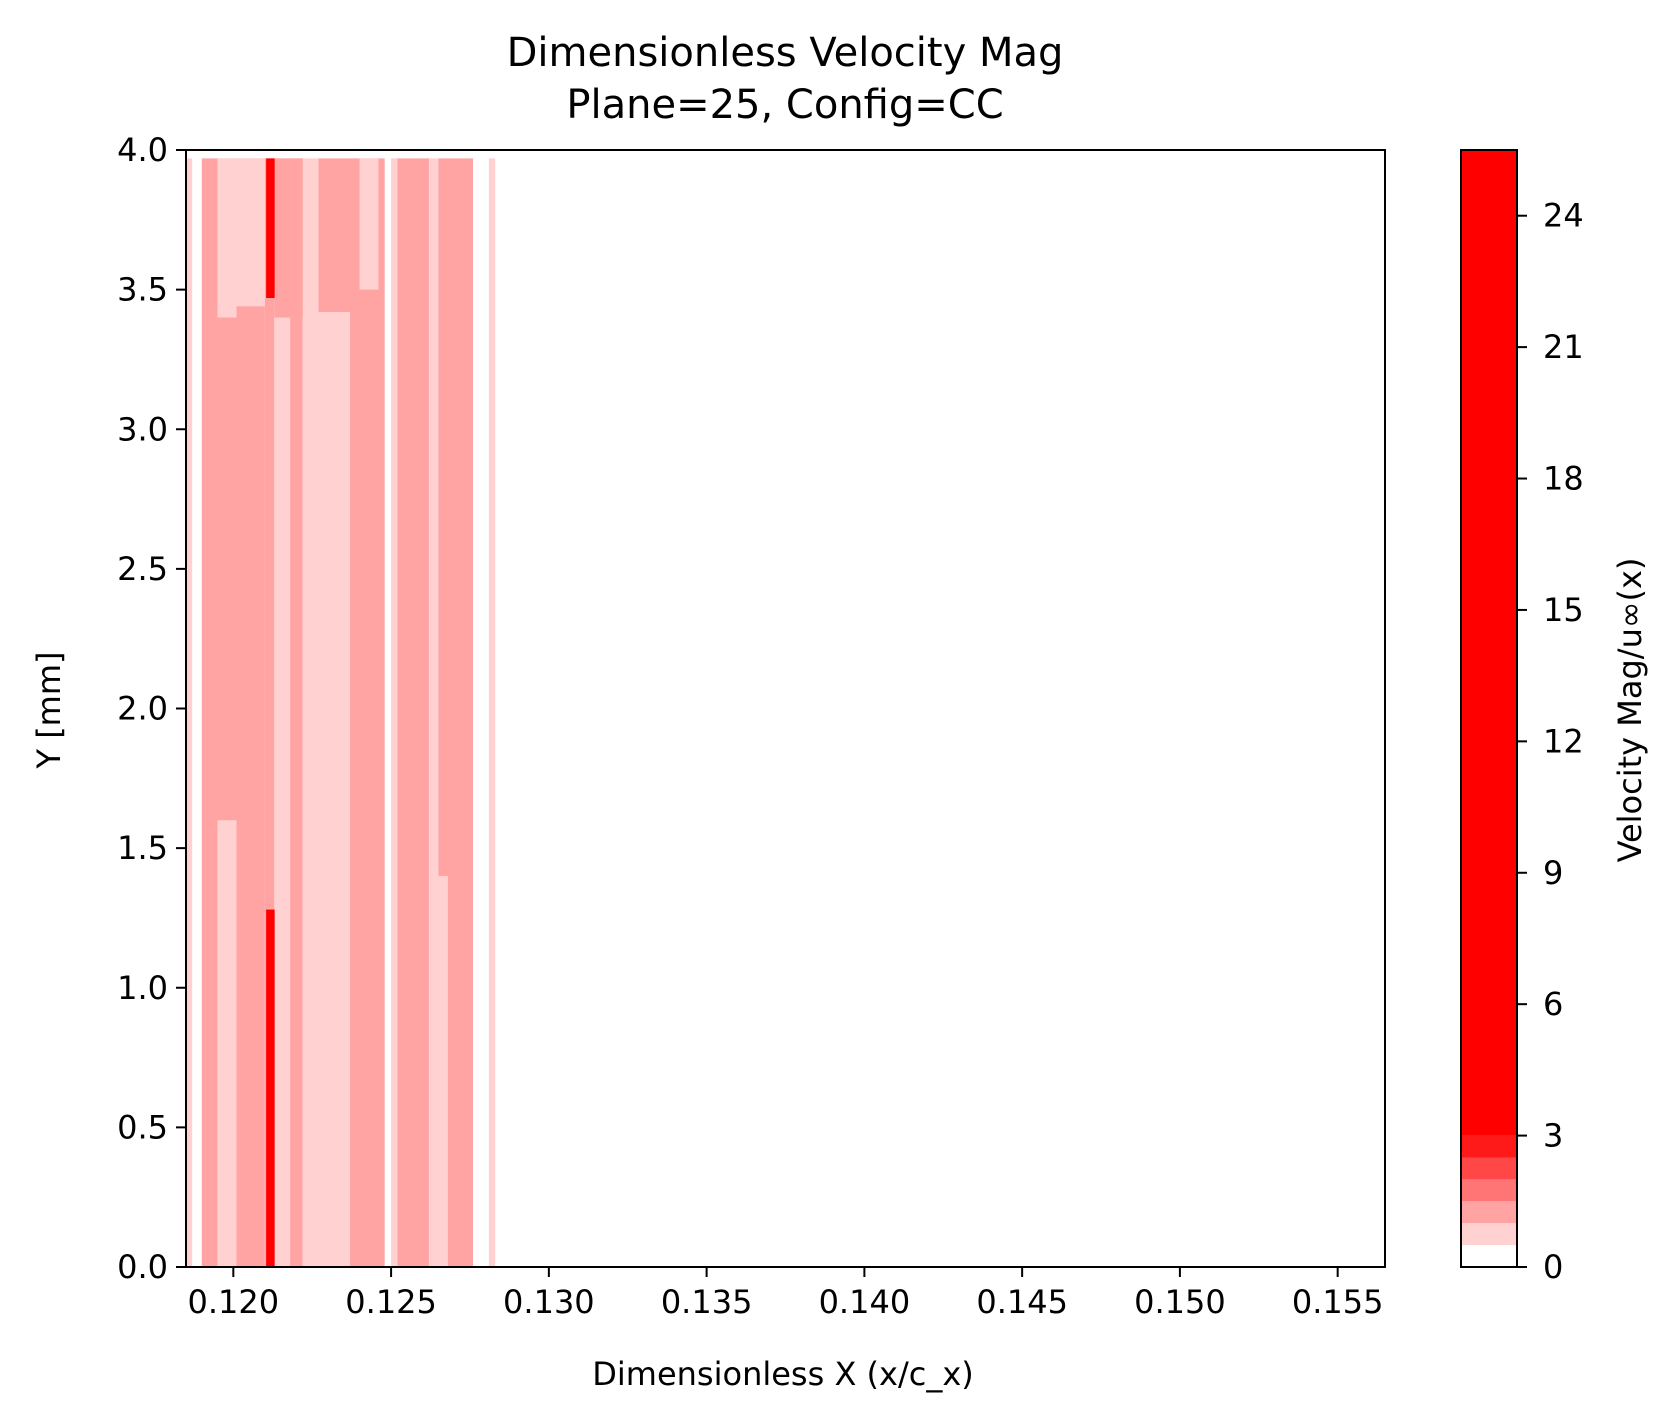 This screenshot has width=1675, height=1418. Describe the element at coordinates (1180, 1302) in the screenshot. I see `x-tick-label: 0.150` at that location.